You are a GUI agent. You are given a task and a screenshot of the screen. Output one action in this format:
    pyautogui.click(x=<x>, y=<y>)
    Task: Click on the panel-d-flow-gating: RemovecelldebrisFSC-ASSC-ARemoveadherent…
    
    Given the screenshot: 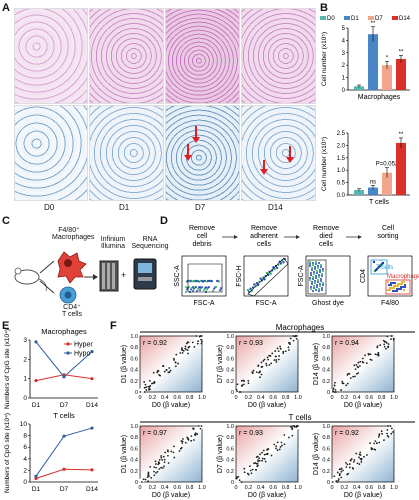 What is the action you would take?
    pyautogui.click(x=296, y=266)
    